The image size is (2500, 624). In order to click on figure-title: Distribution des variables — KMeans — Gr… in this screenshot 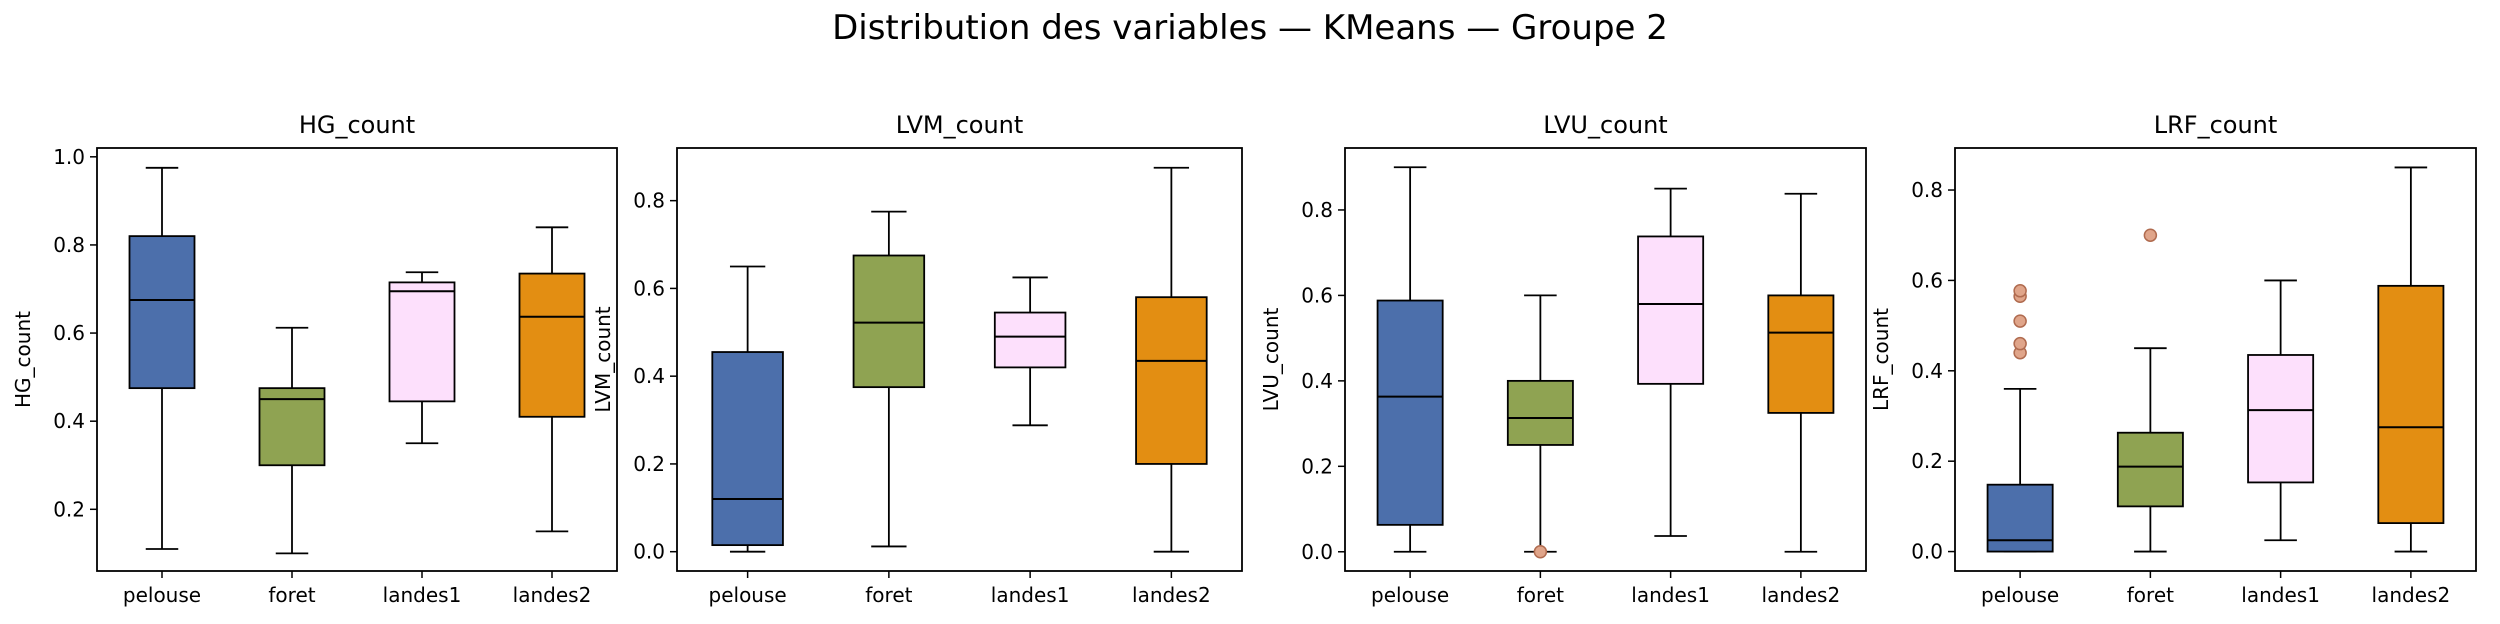, I will do `click(1250, 28)`.